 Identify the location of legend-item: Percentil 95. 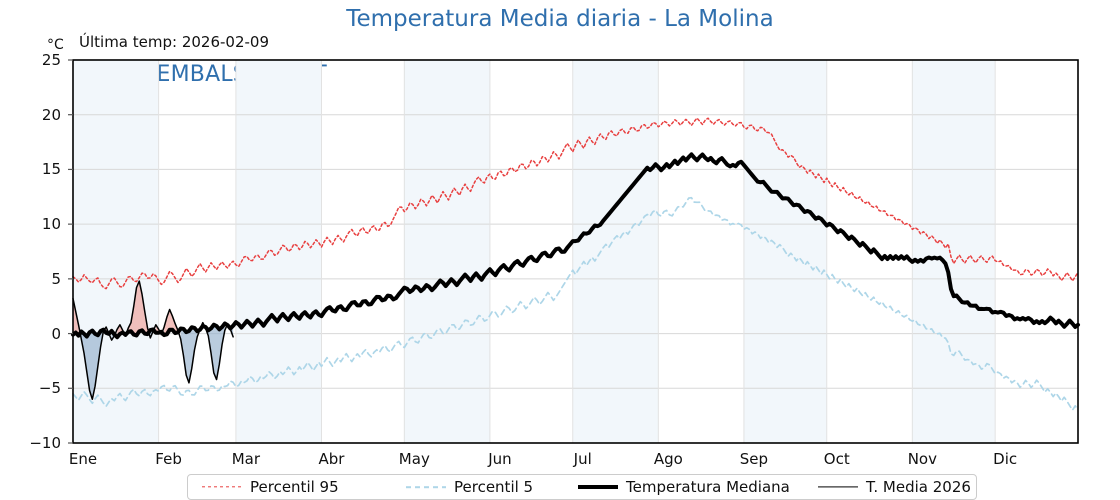
(270, 487).